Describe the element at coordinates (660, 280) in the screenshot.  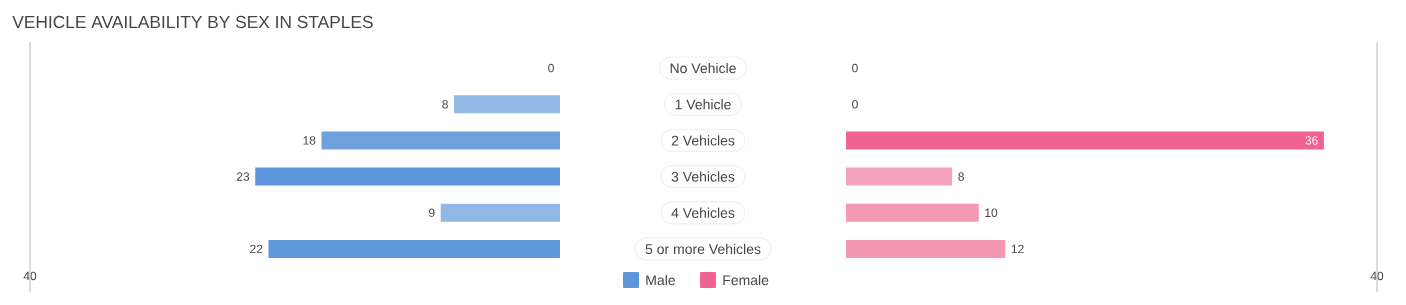
I see `legend-label: Male` at that location.